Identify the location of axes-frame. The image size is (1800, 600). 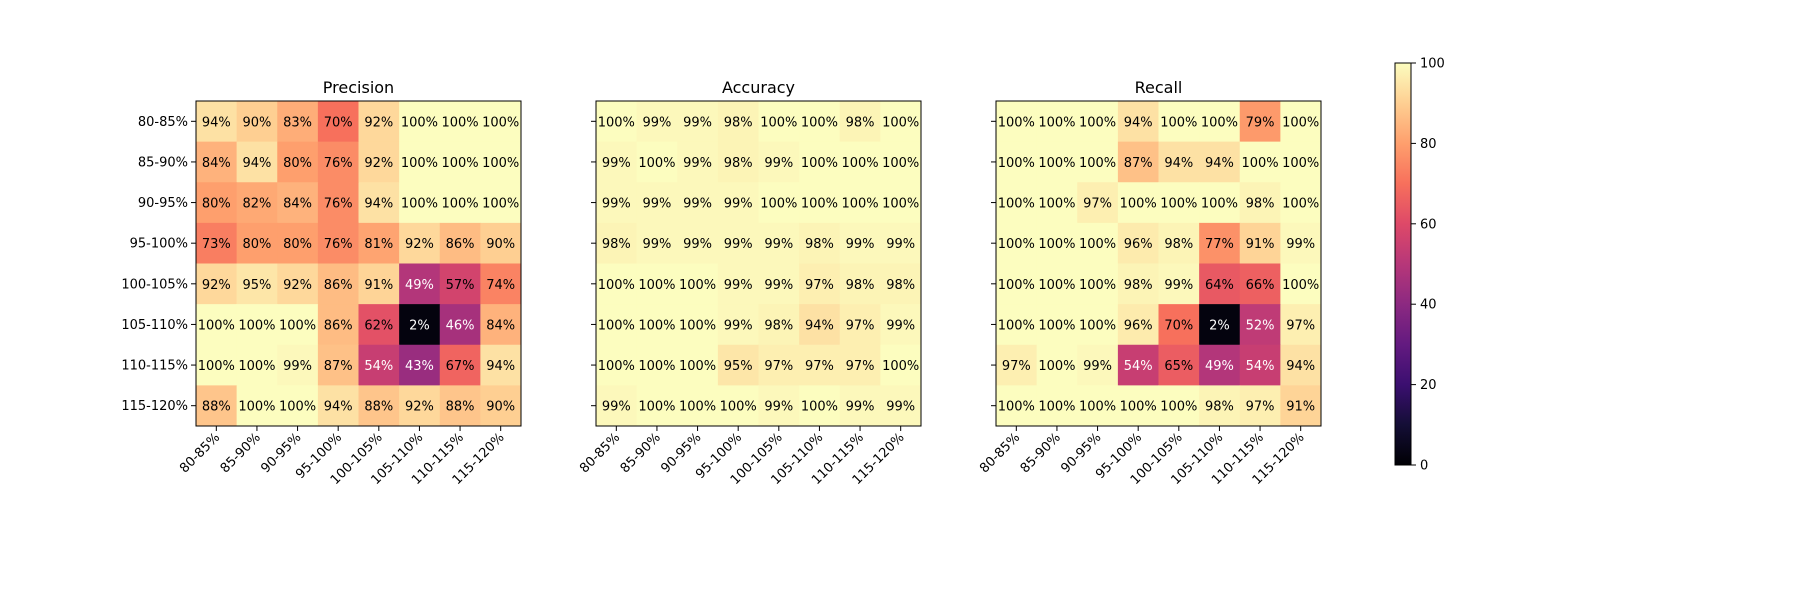
(758, 263).